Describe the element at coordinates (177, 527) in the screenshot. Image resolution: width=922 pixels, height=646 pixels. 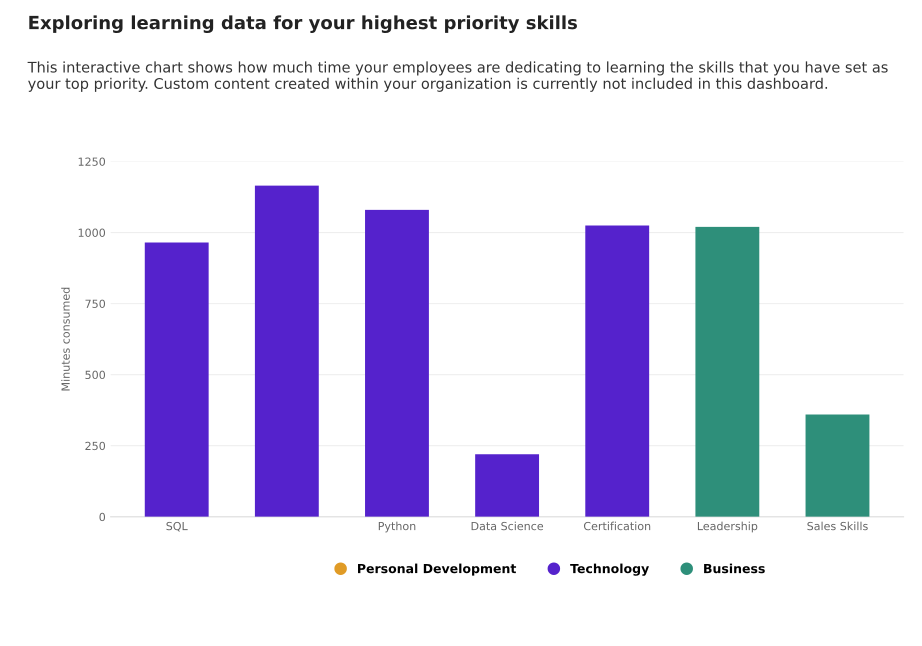
I see `x-tick-label: SQL` at that location.